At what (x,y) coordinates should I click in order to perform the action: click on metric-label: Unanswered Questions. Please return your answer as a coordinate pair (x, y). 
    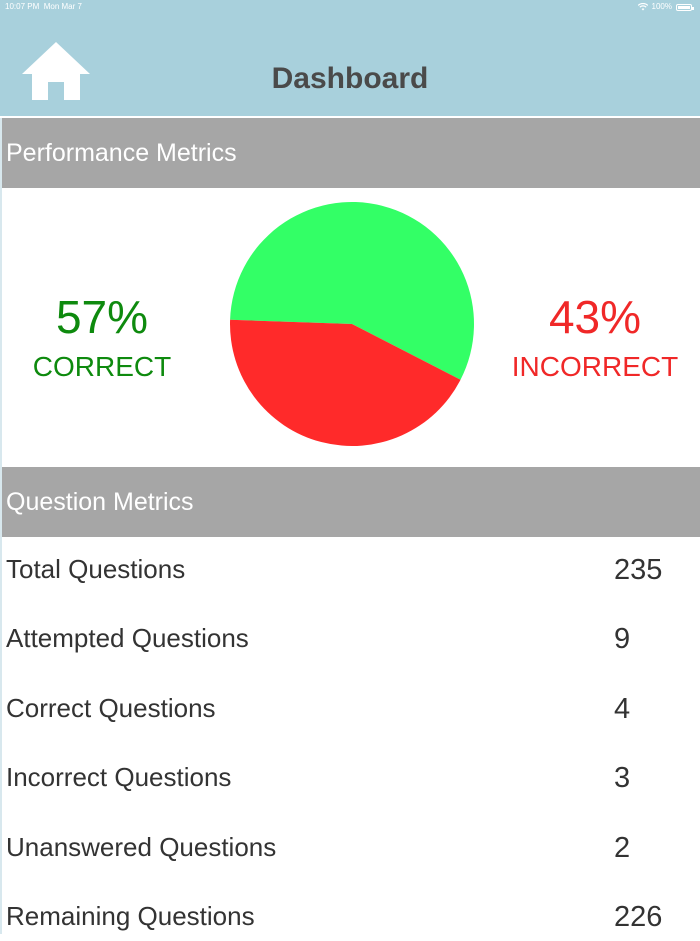
    Looking at the image, I should click on (141, 847).